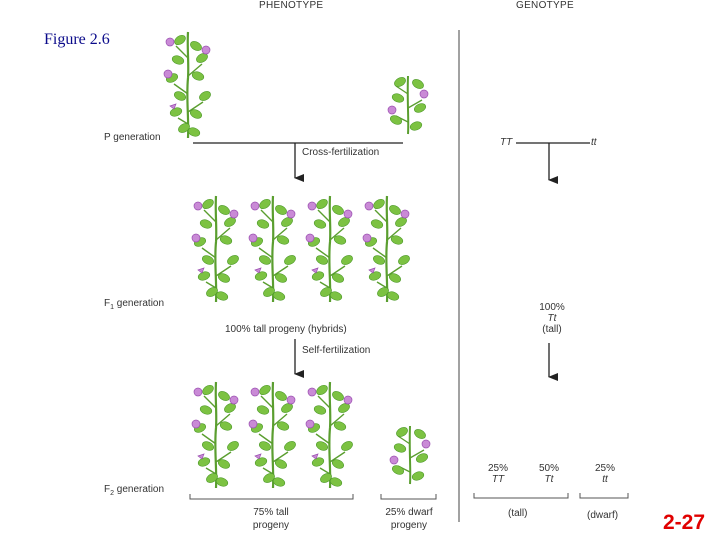  I want to click on genotype-f1-geno: Tt, so click(552, 318).